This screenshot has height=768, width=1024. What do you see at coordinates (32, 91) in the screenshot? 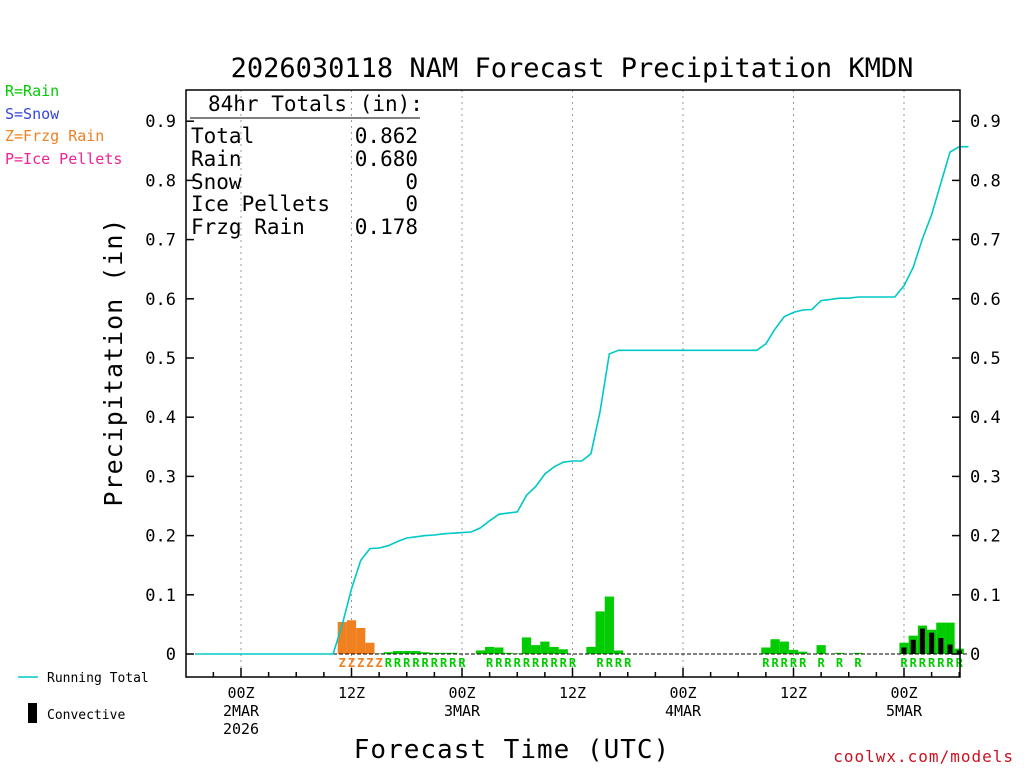
I see `legend-rain: R=Rain` at bounding box center [32, 91].